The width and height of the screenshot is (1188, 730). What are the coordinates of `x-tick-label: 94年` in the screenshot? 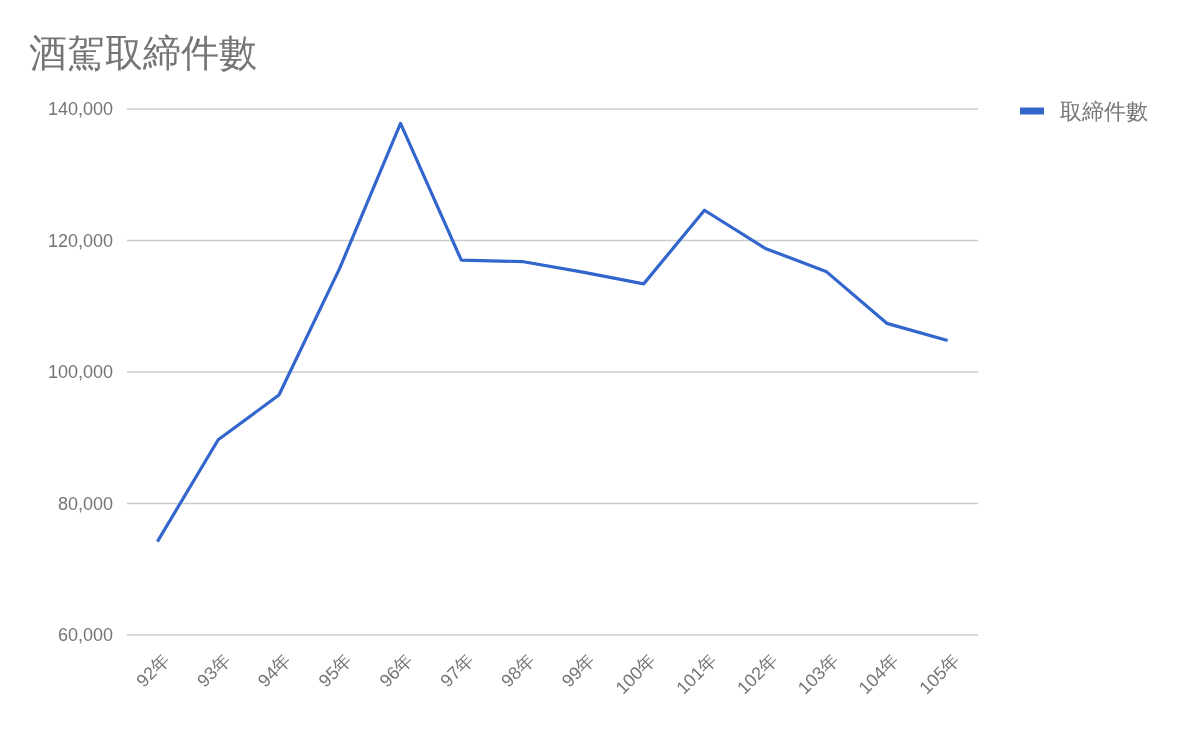 It's located at (275, 670).